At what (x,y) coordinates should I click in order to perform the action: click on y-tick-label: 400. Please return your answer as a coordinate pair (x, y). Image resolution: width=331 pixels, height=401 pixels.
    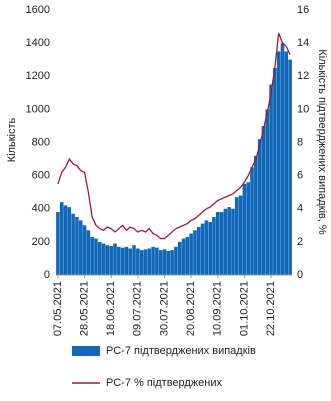
    Looking at the image, I should click on (41, 209).